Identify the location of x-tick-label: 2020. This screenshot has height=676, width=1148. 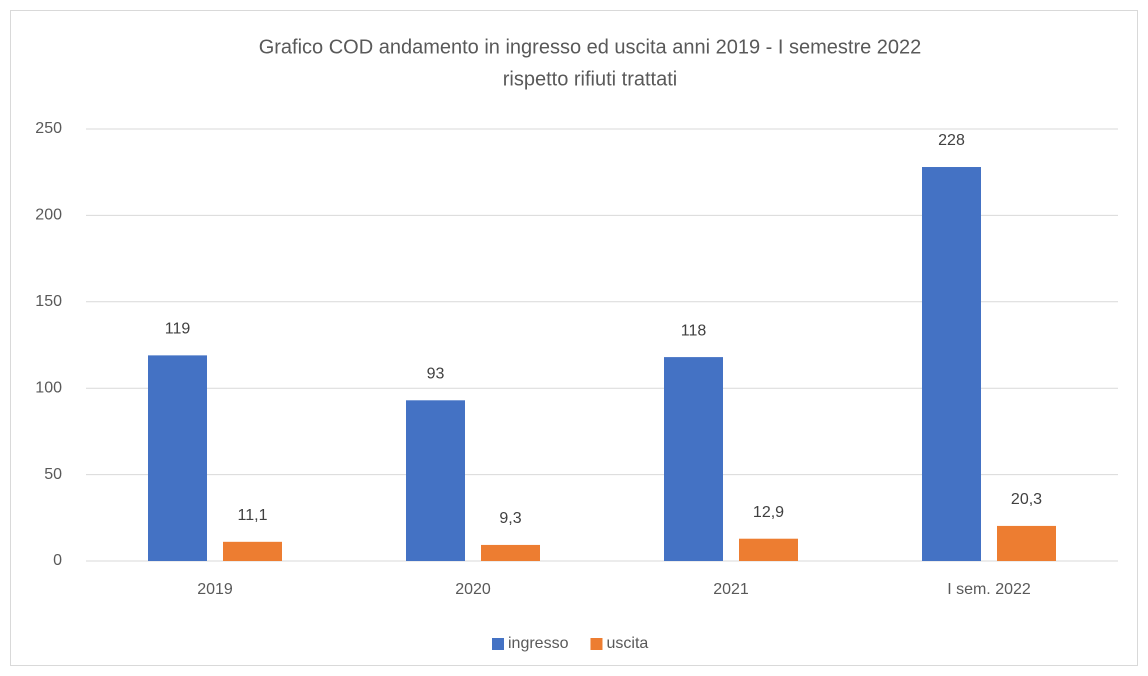
(473, 589).